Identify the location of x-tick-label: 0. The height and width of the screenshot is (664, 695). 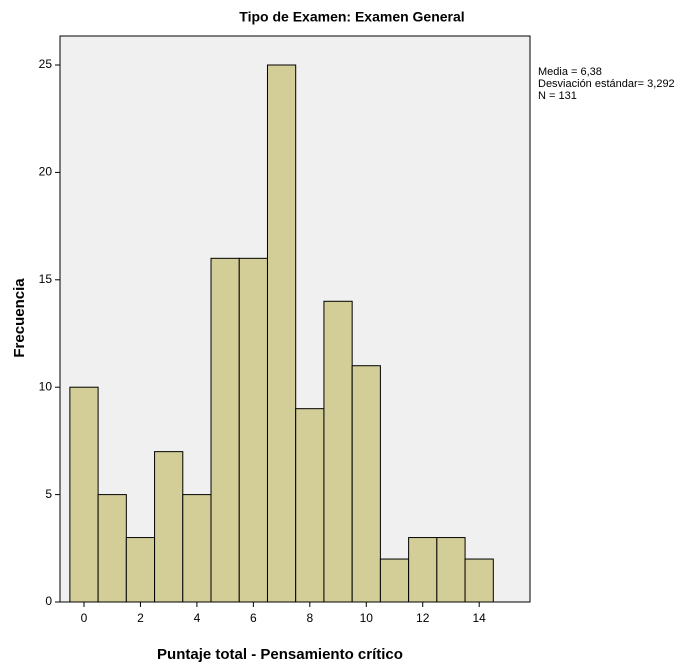
(84, 618).